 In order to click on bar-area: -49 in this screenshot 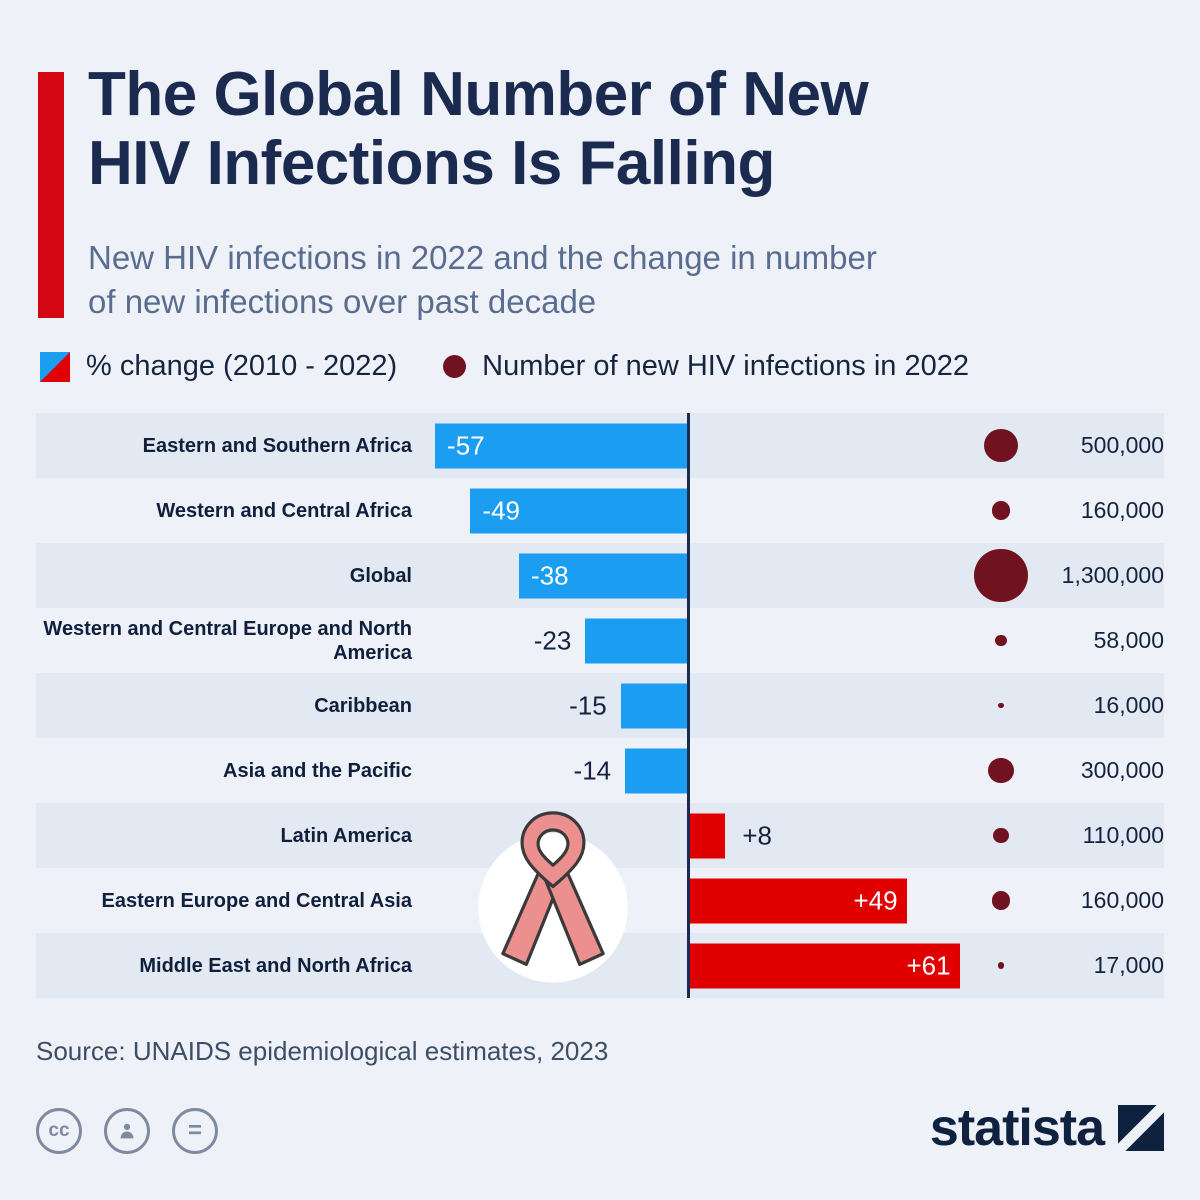, I will do `click(696, 510)`.